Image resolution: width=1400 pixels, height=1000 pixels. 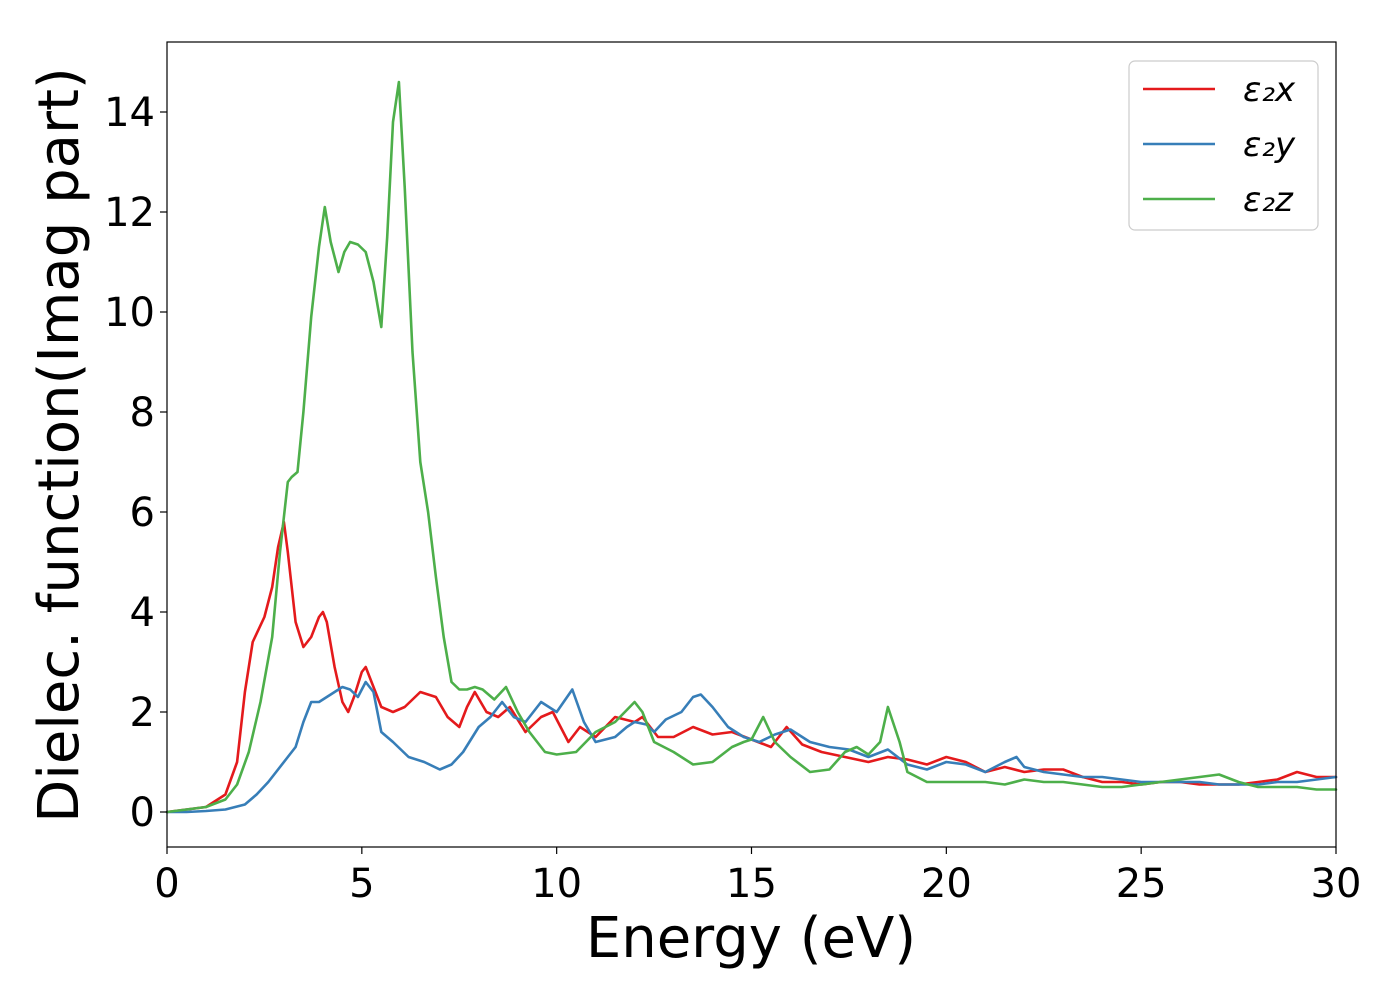 What do you see at coordinates (1336, 884) in the screenshot?
I see `x-tick-label: 30` at bounding box center [1336, 884].